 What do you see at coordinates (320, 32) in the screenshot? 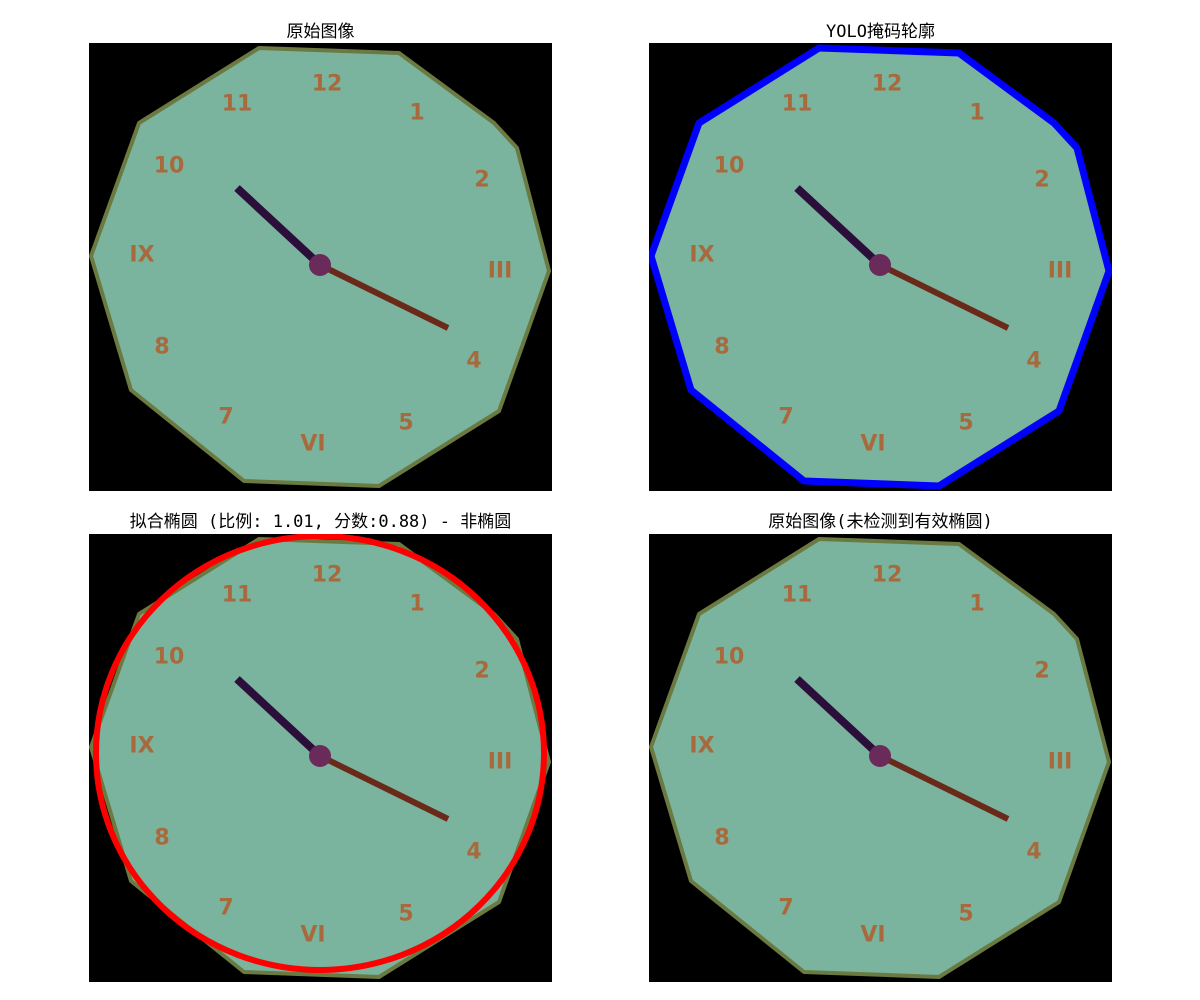
I see `panel-title-original: 原始图像` at bounding box center [320, 32].